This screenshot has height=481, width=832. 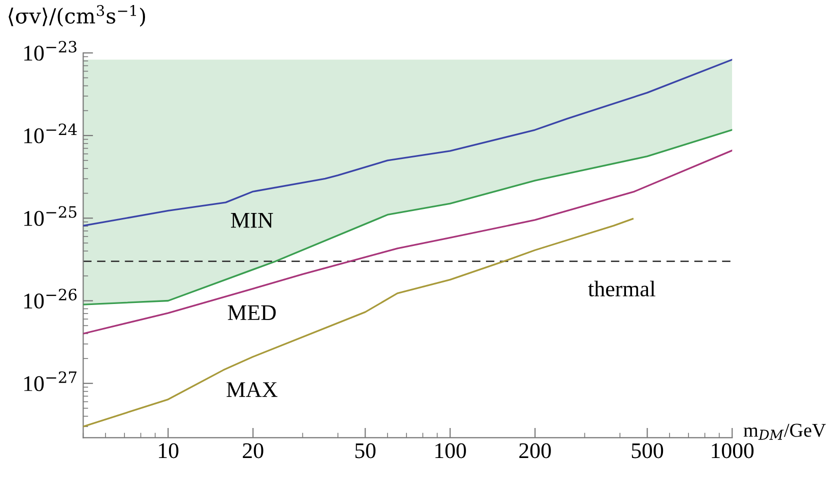 What do you see at coordinates (253, 450) in the screenshot?
I see `x-tick-label: 20` at bounding box center [253, 450].